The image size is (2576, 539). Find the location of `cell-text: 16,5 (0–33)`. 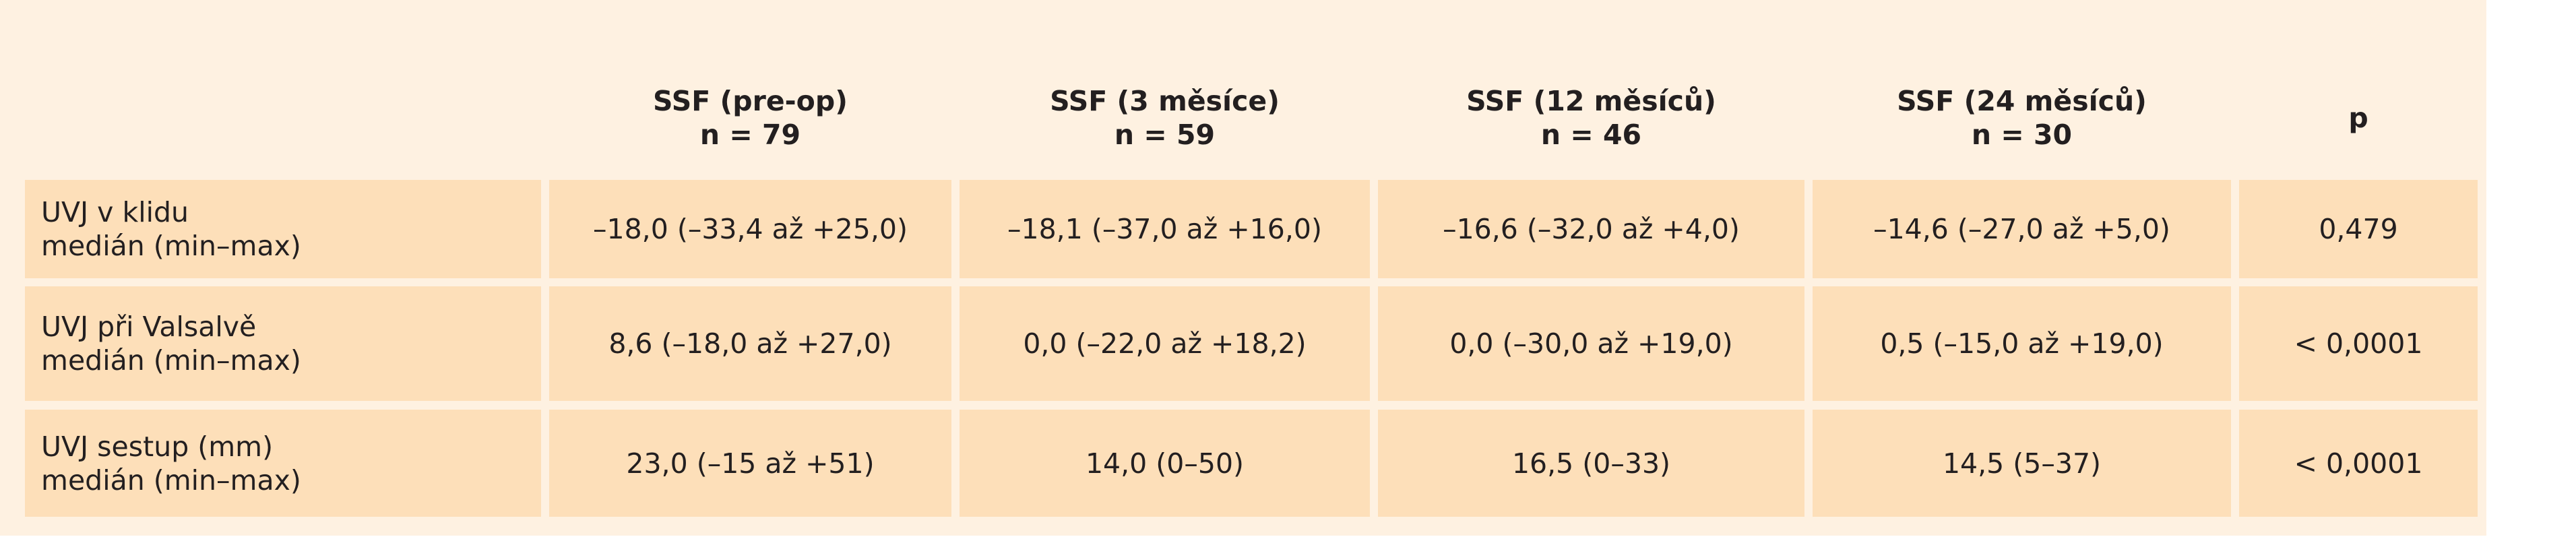

cell-text: 16,5 (0–33) is located at coordinates (1591, 463).